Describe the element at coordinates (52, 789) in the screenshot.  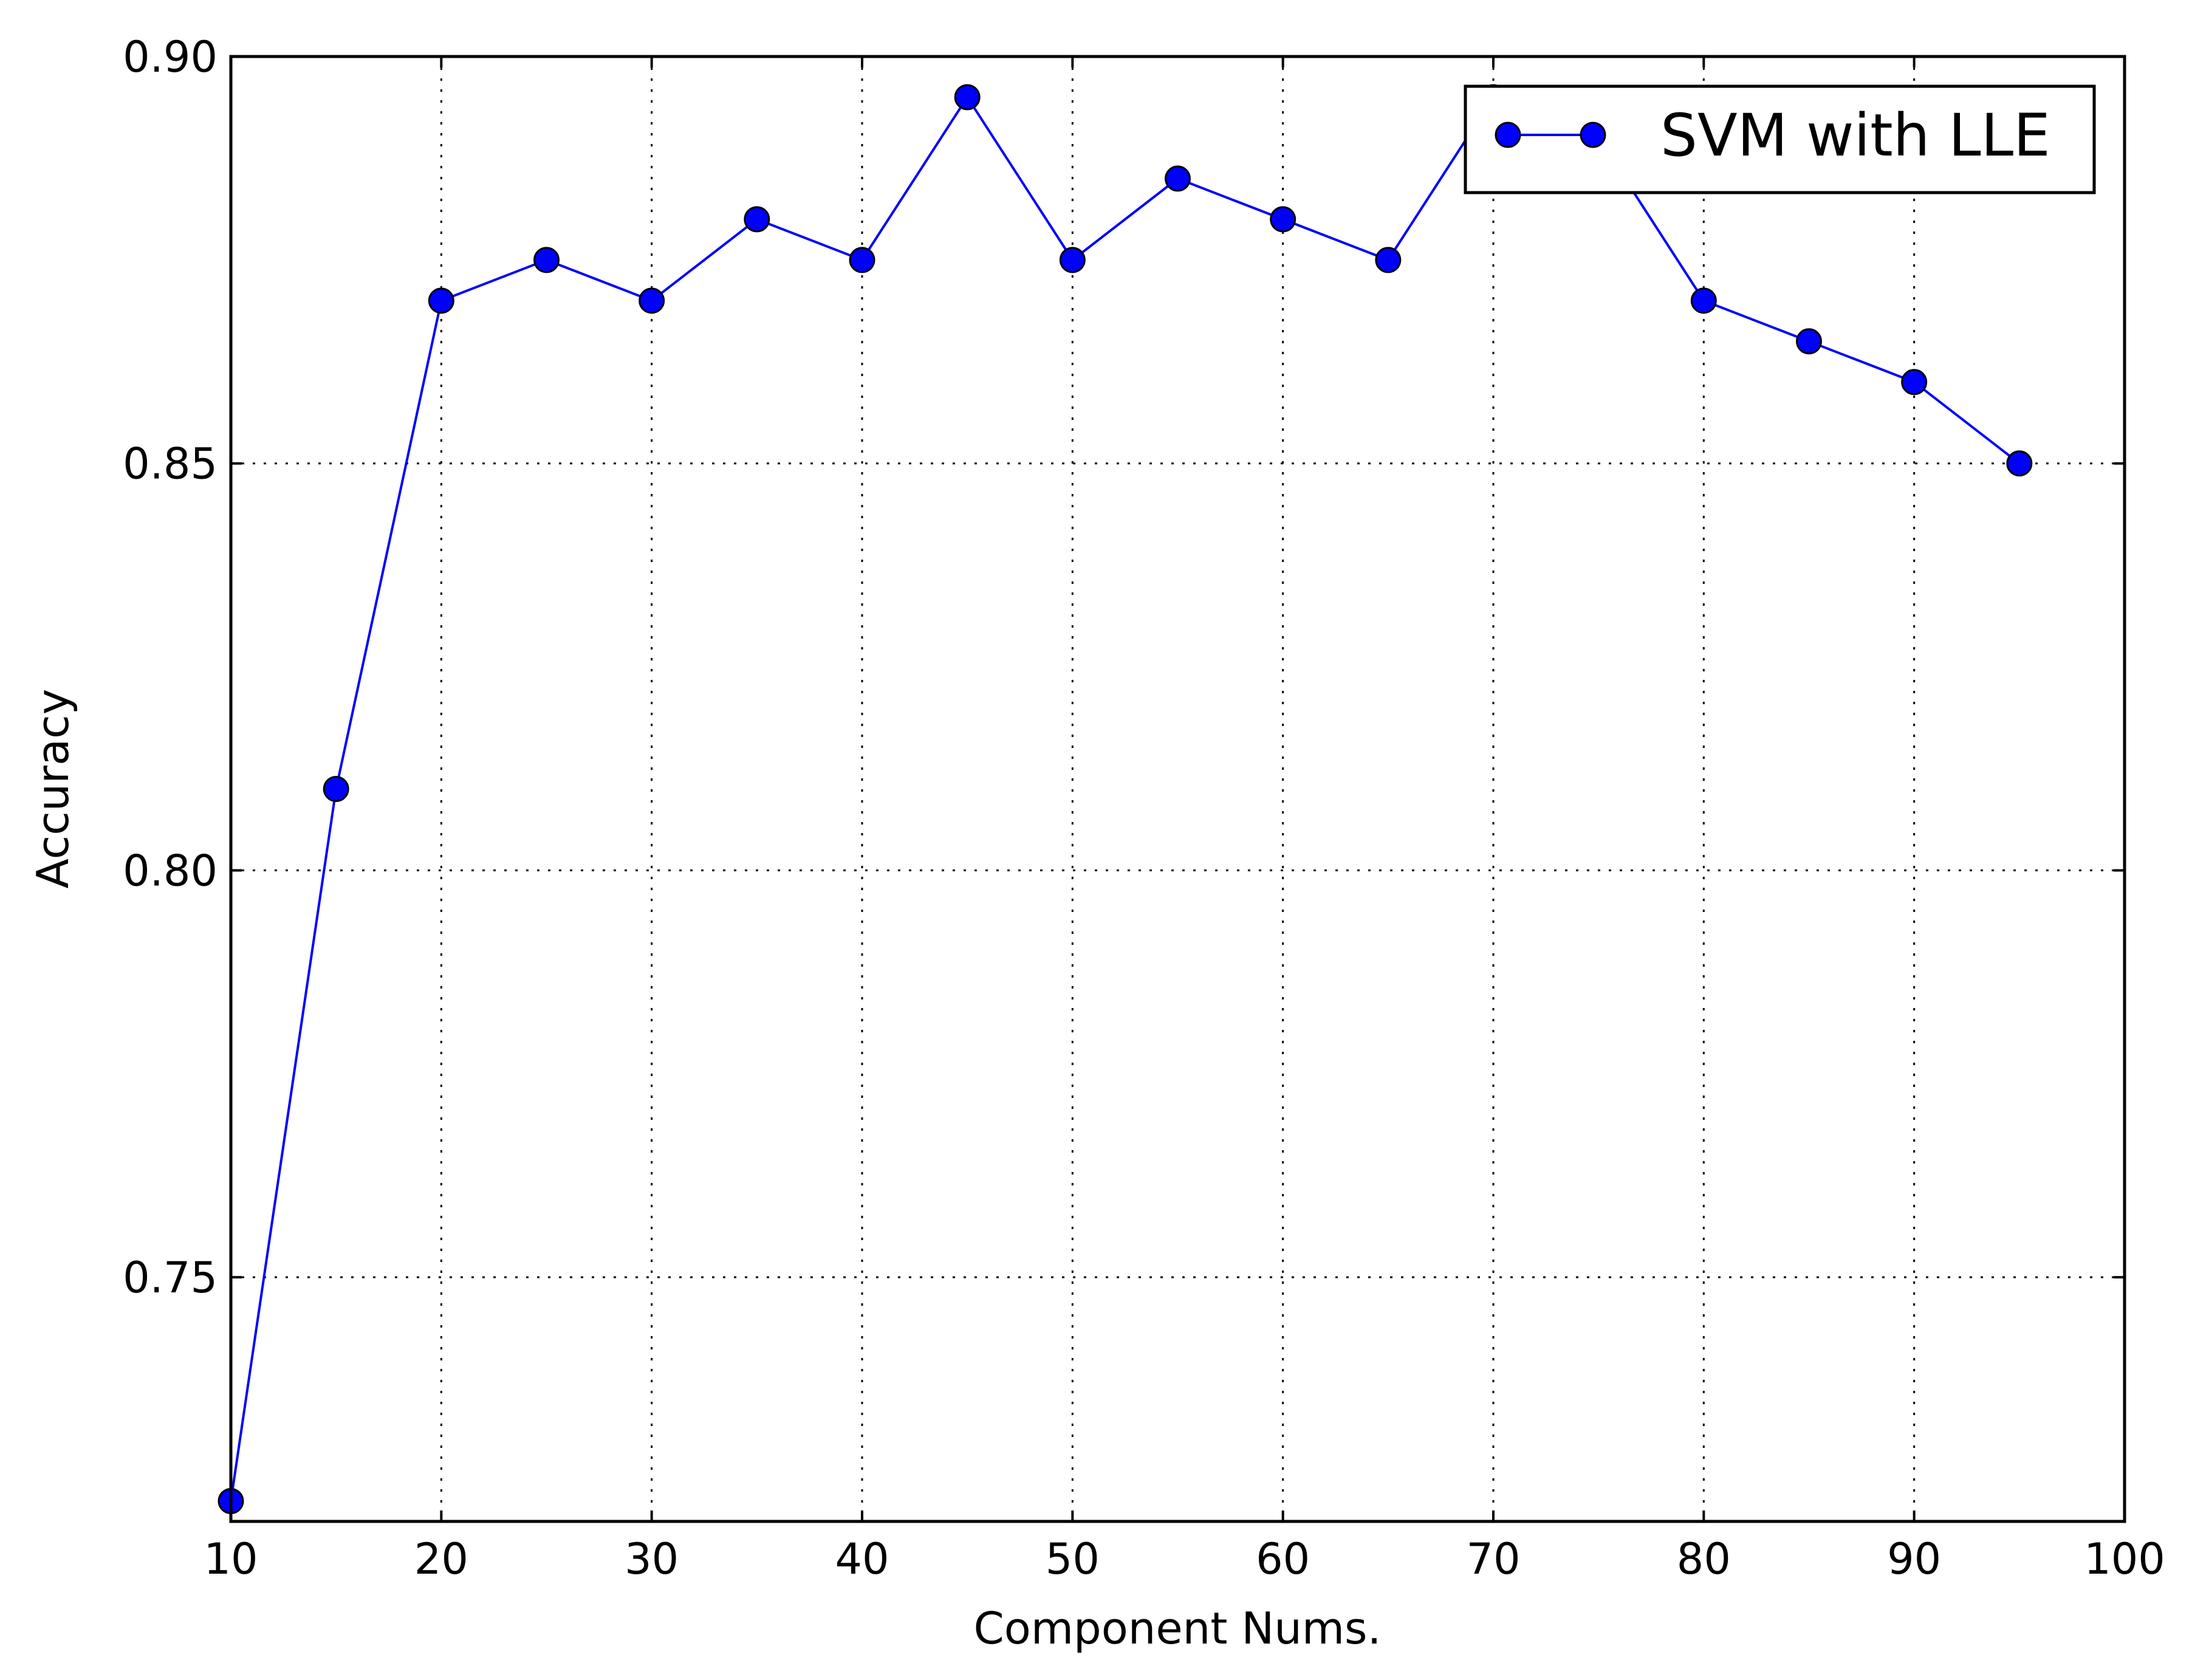
I see `y-axis-label: Accuracy` at that location.